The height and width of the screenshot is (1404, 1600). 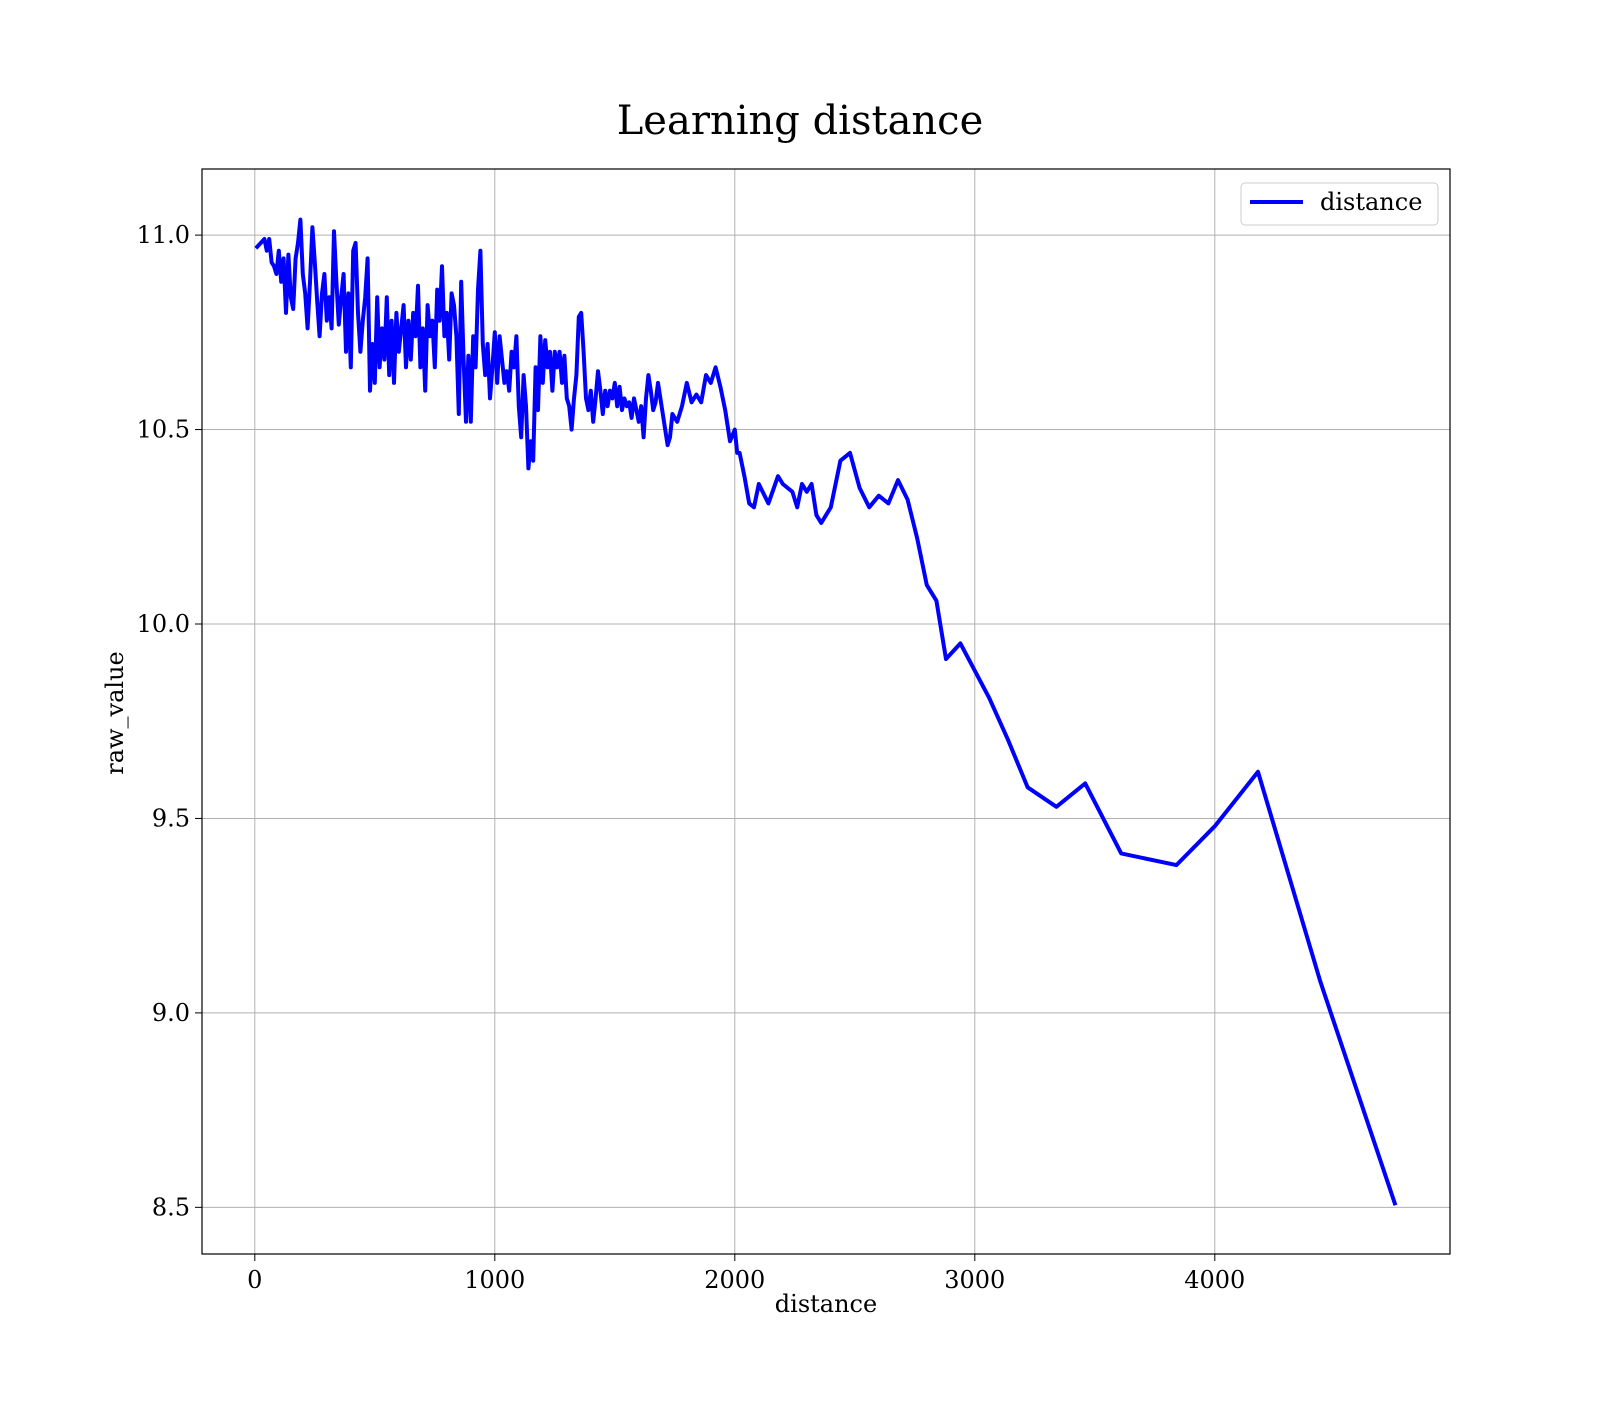 I want to click on y-tick-label: 10.0, so click(x=163, y=624).